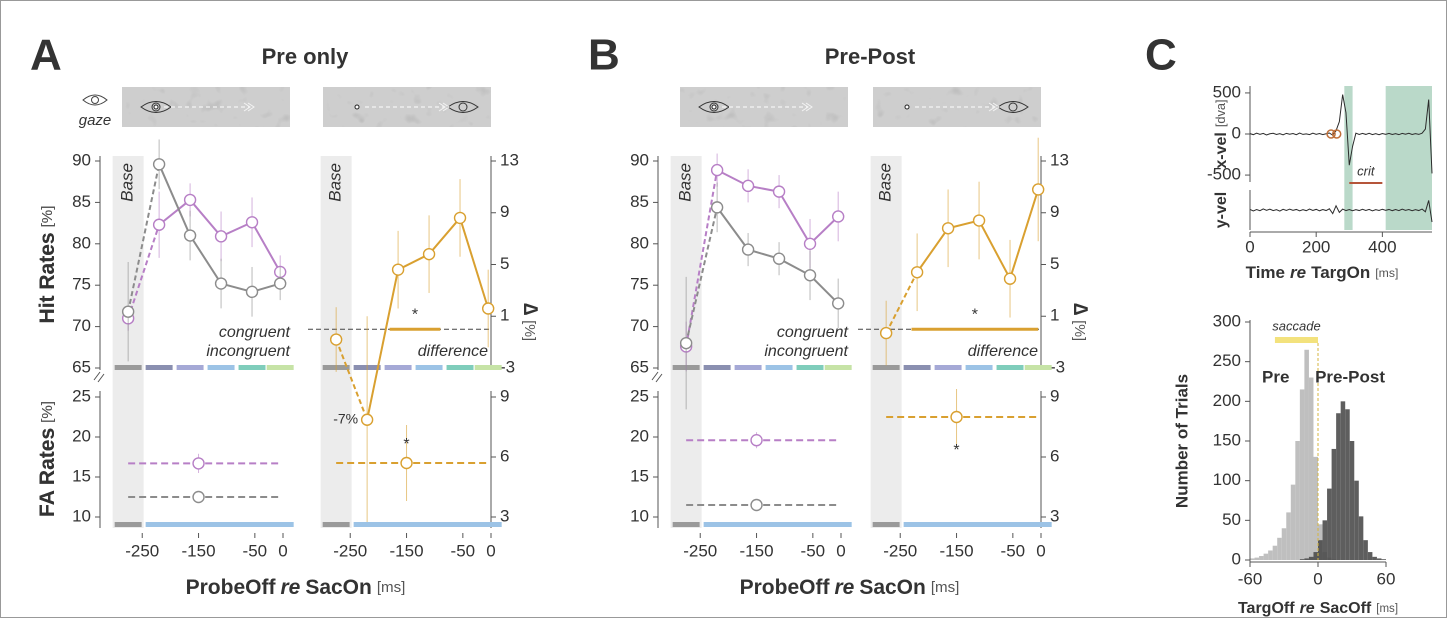  What do you see at coordinates (47, 472) in the screenshot?
I see `y-axis-label-name: FA Rates` at bounding box center [47, 472].